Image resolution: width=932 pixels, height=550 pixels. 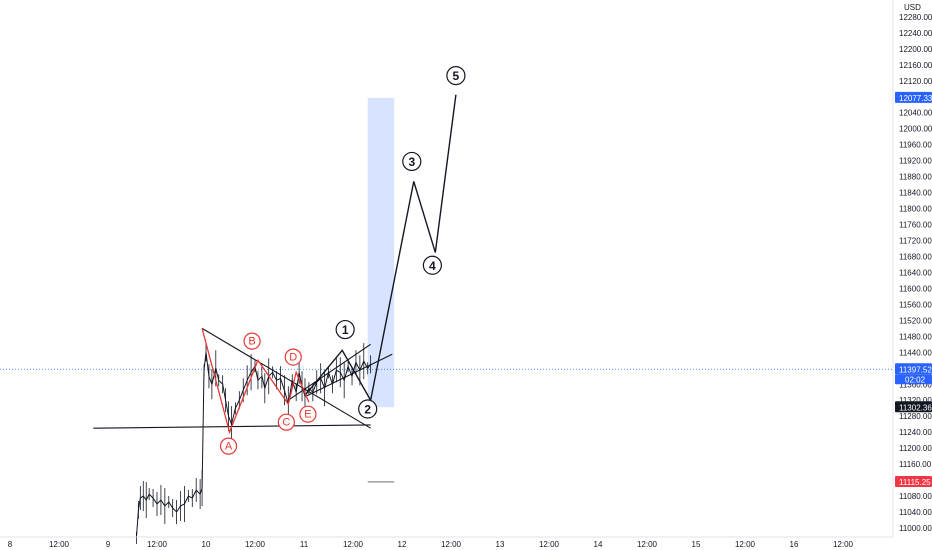 What do you see at coordinates (915, 33) in the screenshot?
I see `price-tick-label: 12240.00` at bounding box center [915, 33].